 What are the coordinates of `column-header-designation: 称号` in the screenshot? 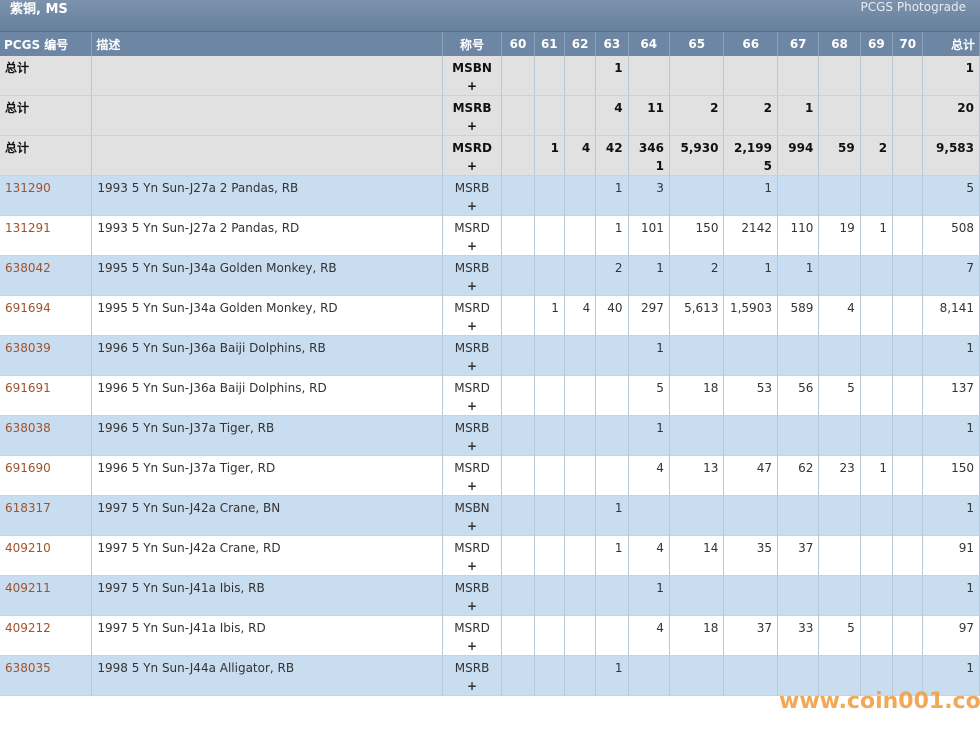 It's located at (472, 44).